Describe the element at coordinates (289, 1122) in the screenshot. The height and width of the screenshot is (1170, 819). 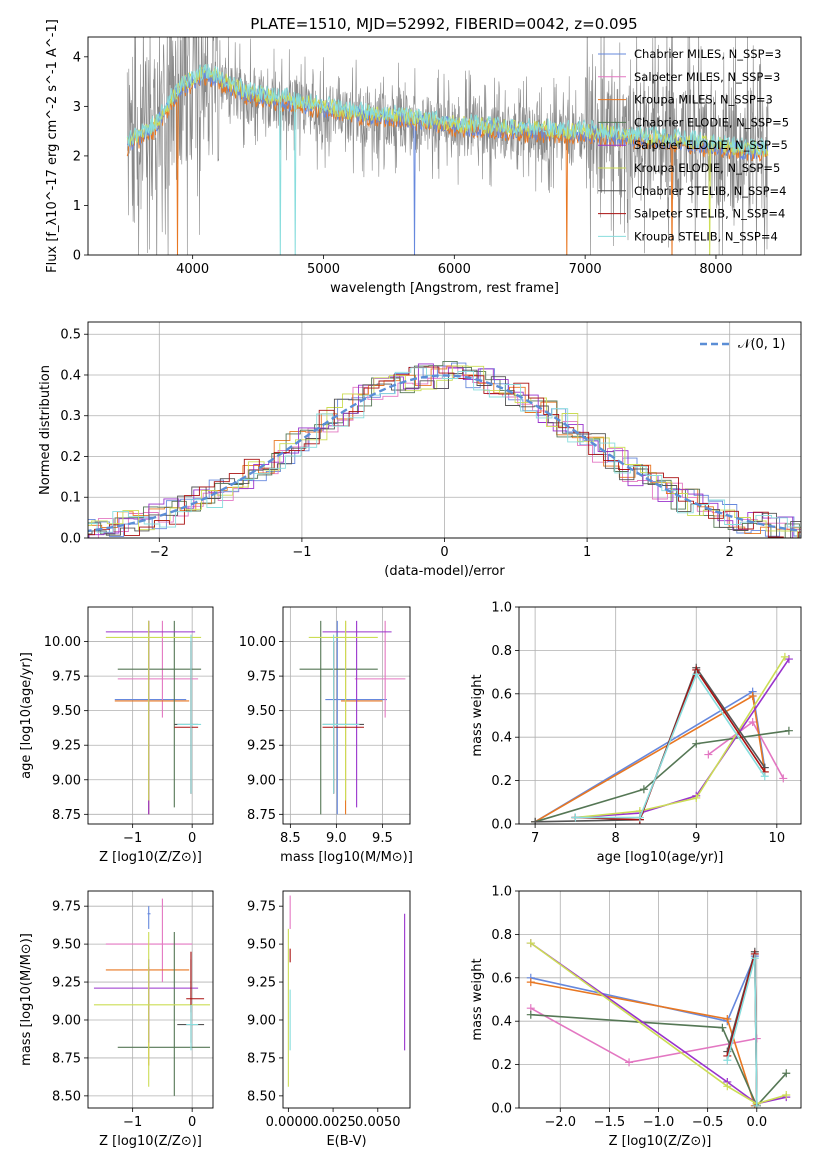
I see `x-tick-label: 0.0000` at that location.